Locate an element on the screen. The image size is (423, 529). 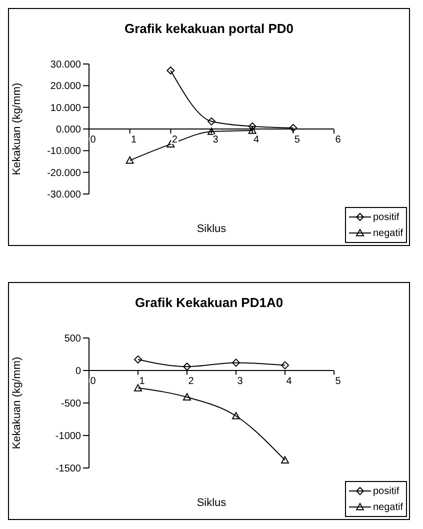
y-tick-label: 500 is located at coordinates (73, 339).